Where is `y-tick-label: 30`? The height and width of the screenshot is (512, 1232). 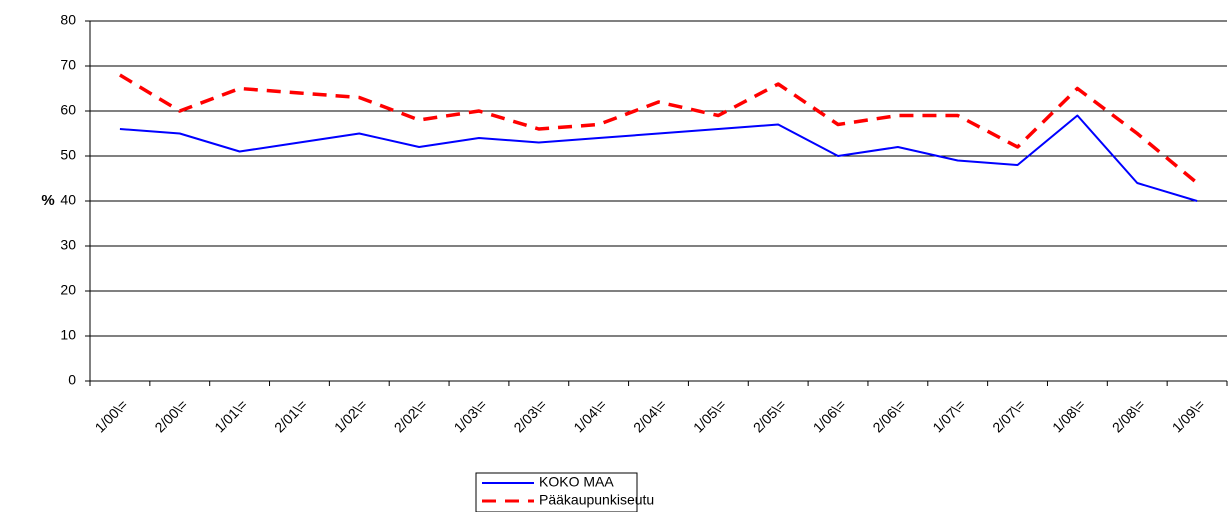 y-tick-label: 30 is located at coordinates (68, 245).